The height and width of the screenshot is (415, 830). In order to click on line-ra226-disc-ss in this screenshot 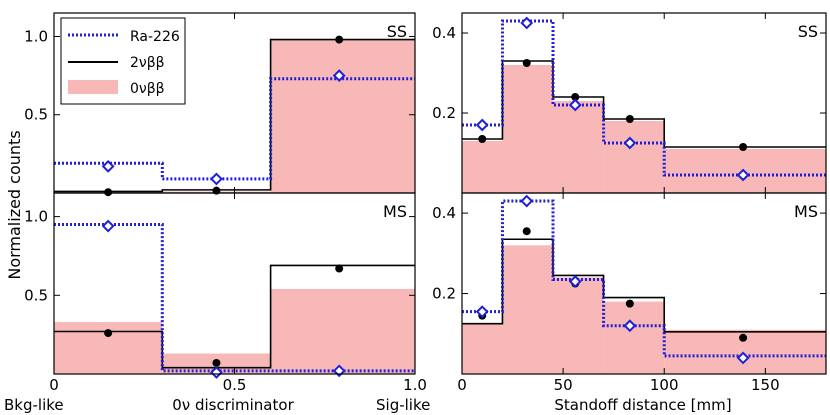, I will do `click(234, 129)`.